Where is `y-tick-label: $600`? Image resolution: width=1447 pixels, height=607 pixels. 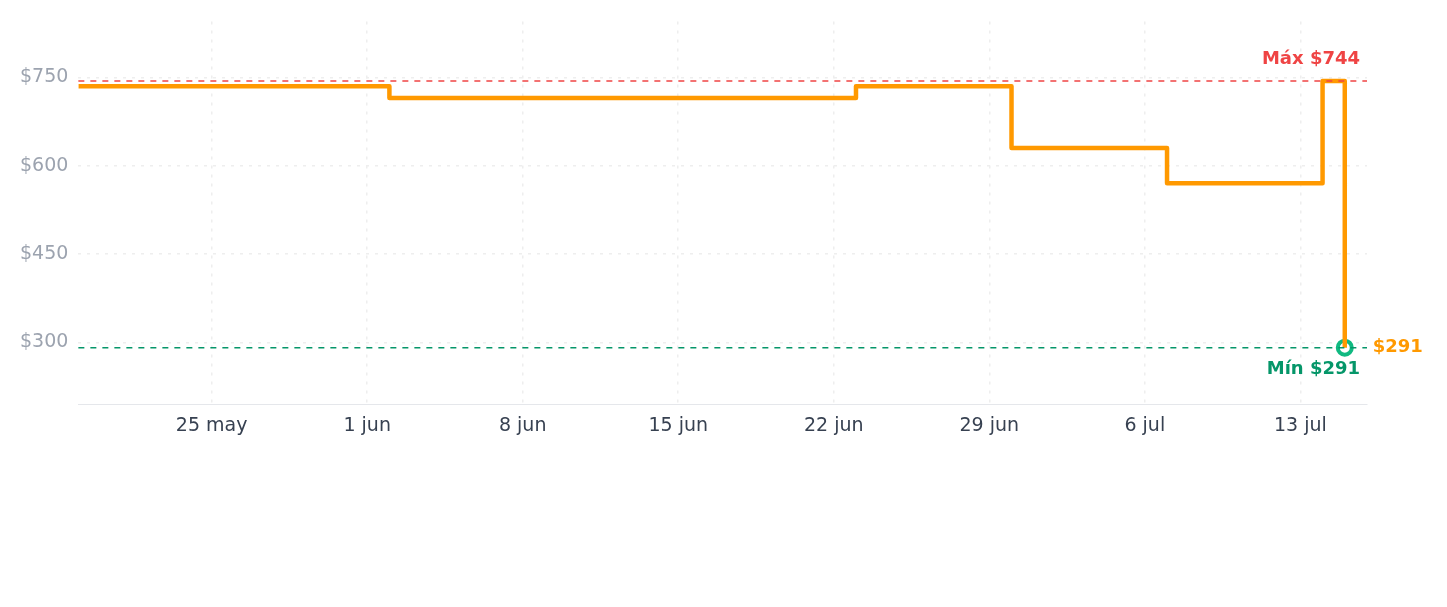
y-tick-label: $600 is located at coordinates (44, 163).